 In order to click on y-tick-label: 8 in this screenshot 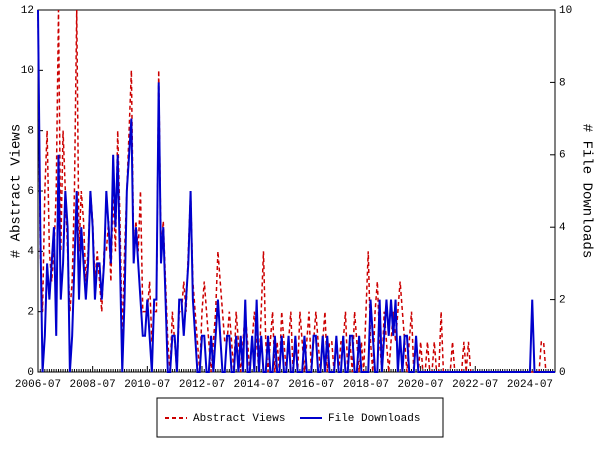, I will do `click(30, 132)`.